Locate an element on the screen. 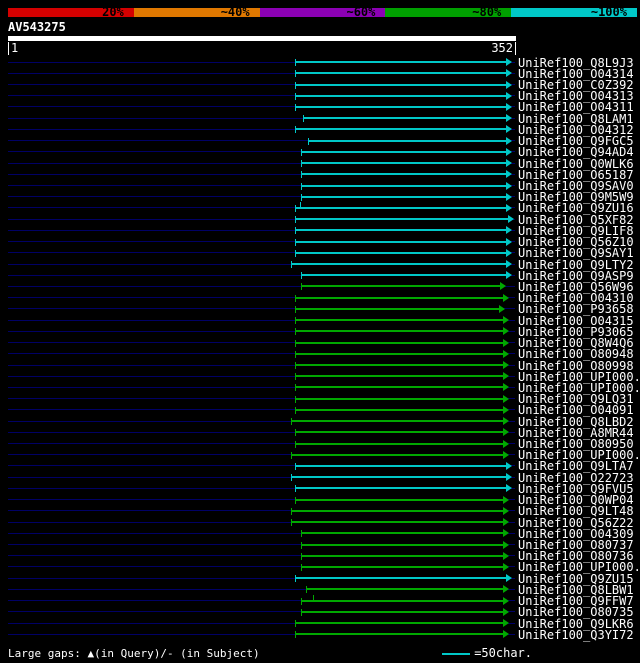  hit-label: UniRef100_Q56Z10 is located at coordinates (576, 242).